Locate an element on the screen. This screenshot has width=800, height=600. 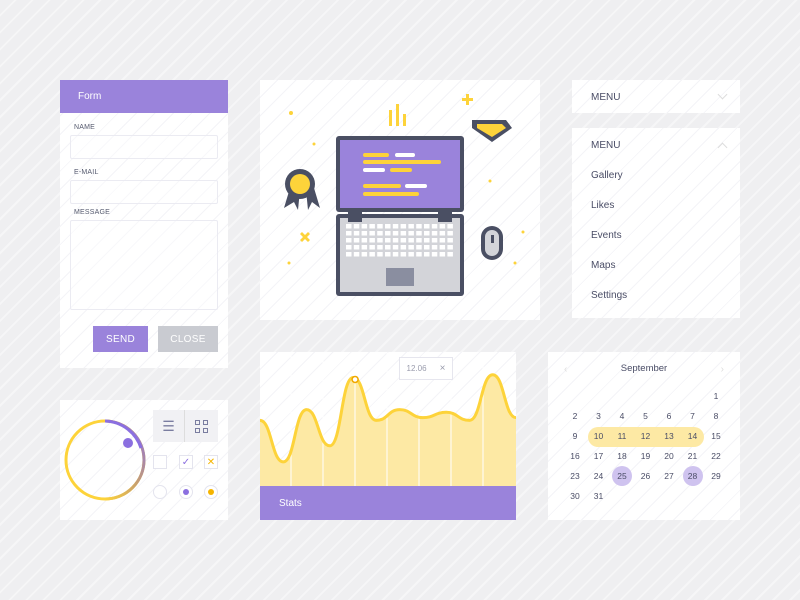
send-button: SEND is located at coordinates (120, 339).